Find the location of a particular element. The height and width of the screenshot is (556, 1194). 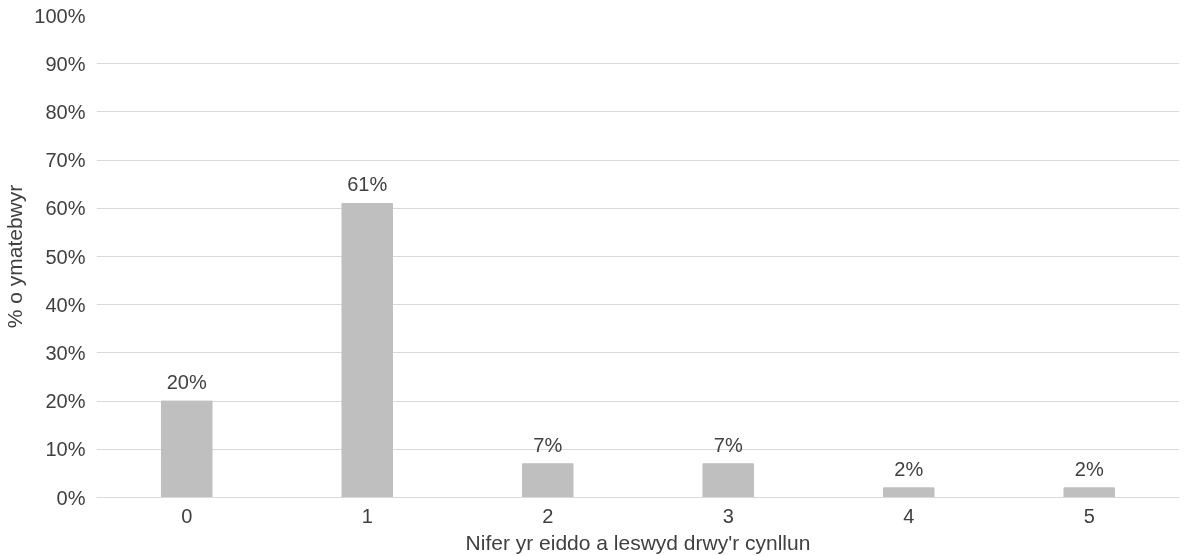

data-label: 61% is located at coordinates (367, 184).